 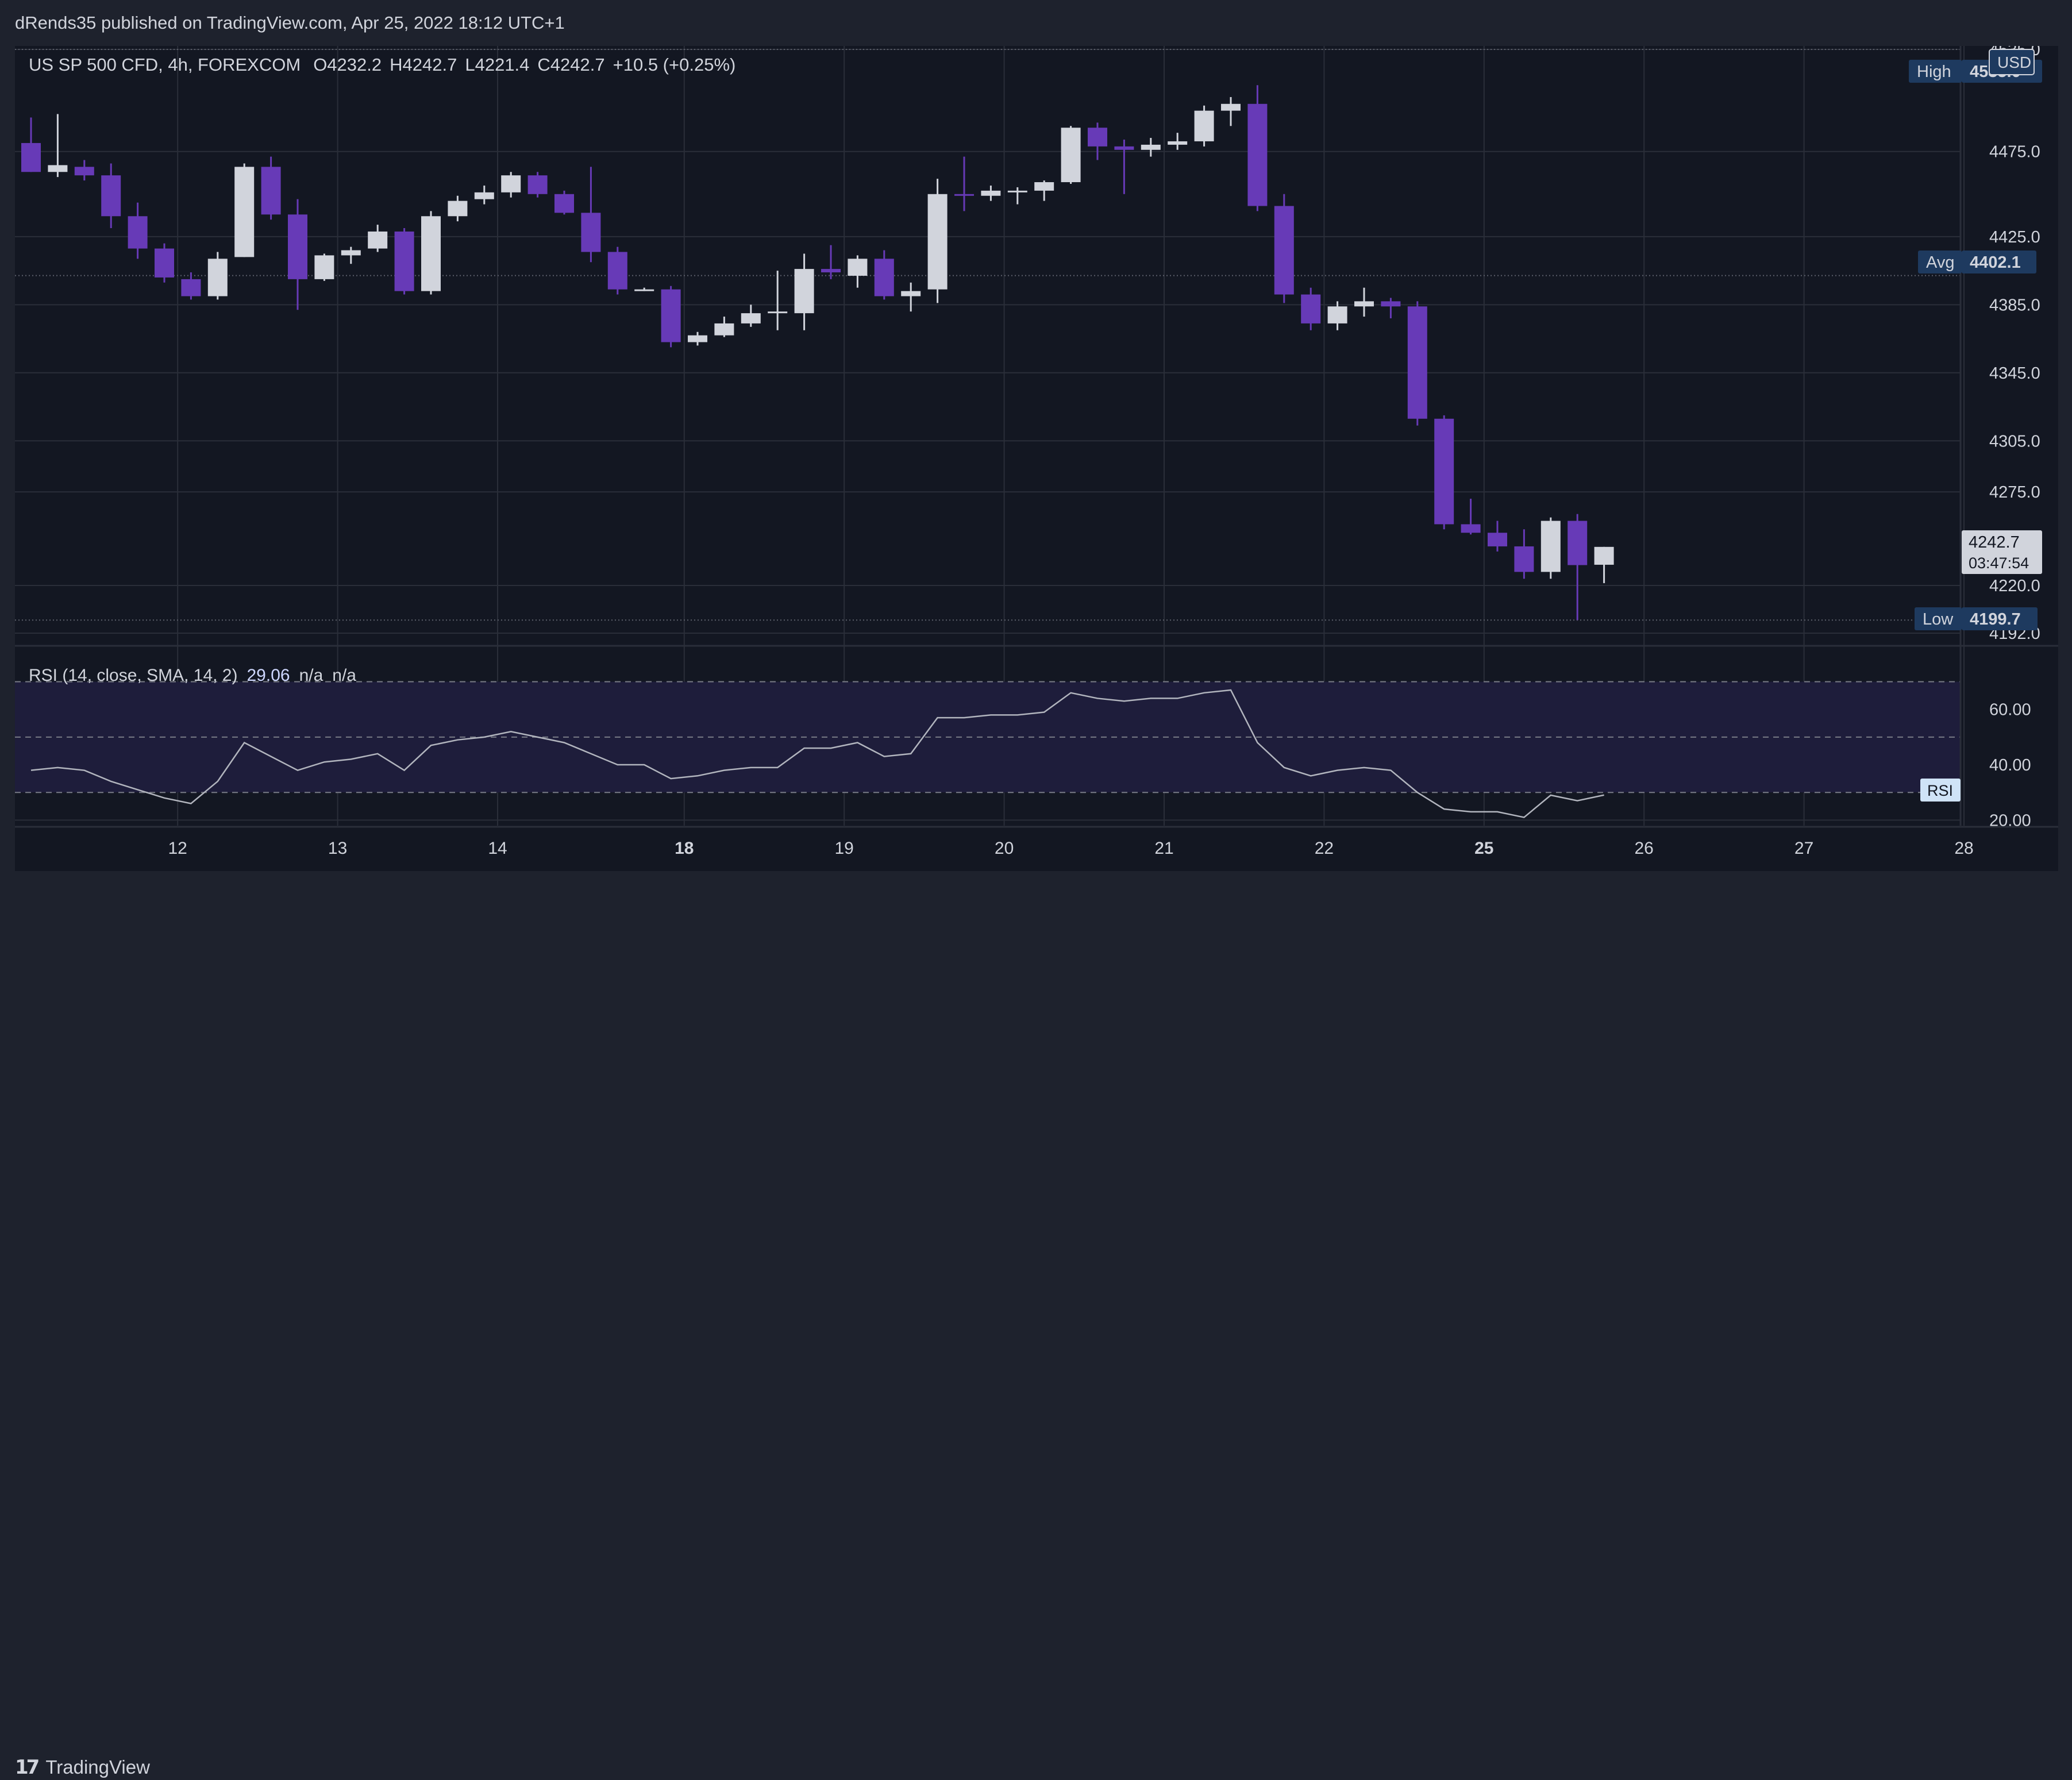 I want to click on time-tick-label: 20, so click(x=1004, y=848).